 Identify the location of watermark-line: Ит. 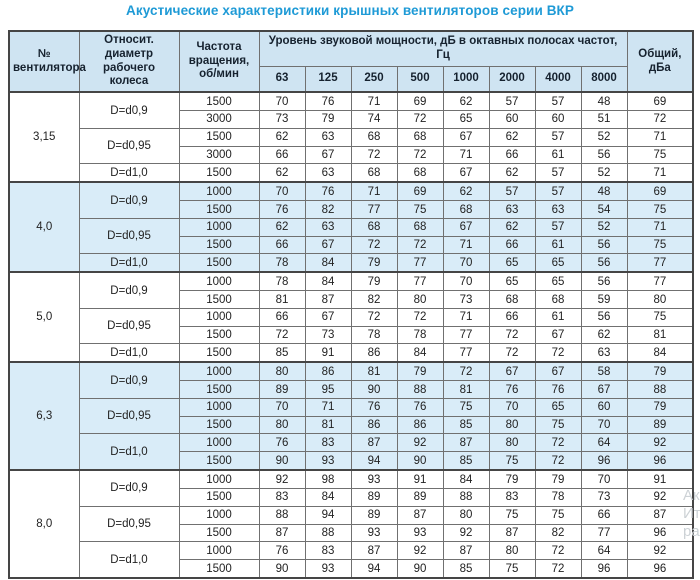
(691, 513).